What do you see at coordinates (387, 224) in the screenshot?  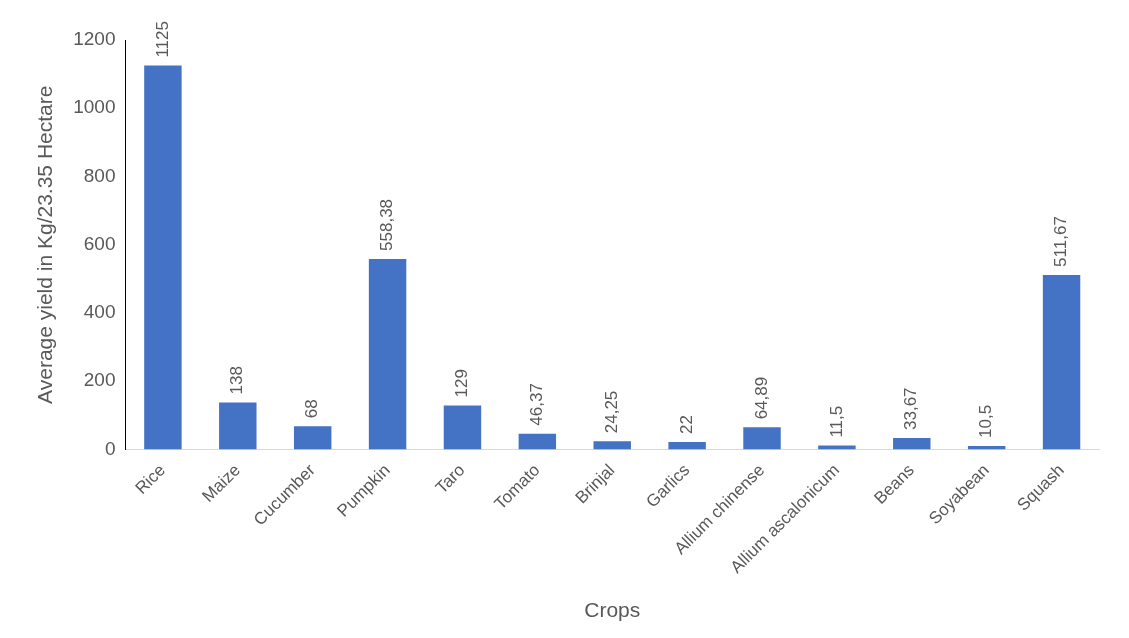 I see `data-label: 558,38` at bounding box center [387, 224].